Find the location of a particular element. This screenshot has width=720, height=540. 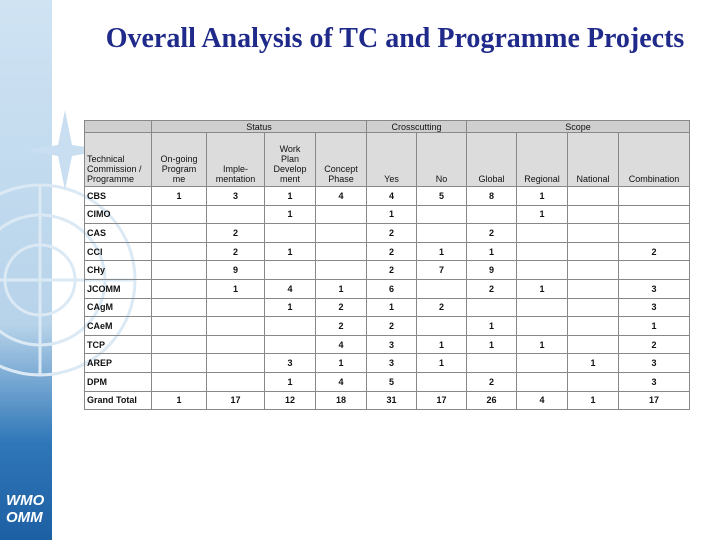

group-header: Crosscutting is located at coordinates (417, 126).